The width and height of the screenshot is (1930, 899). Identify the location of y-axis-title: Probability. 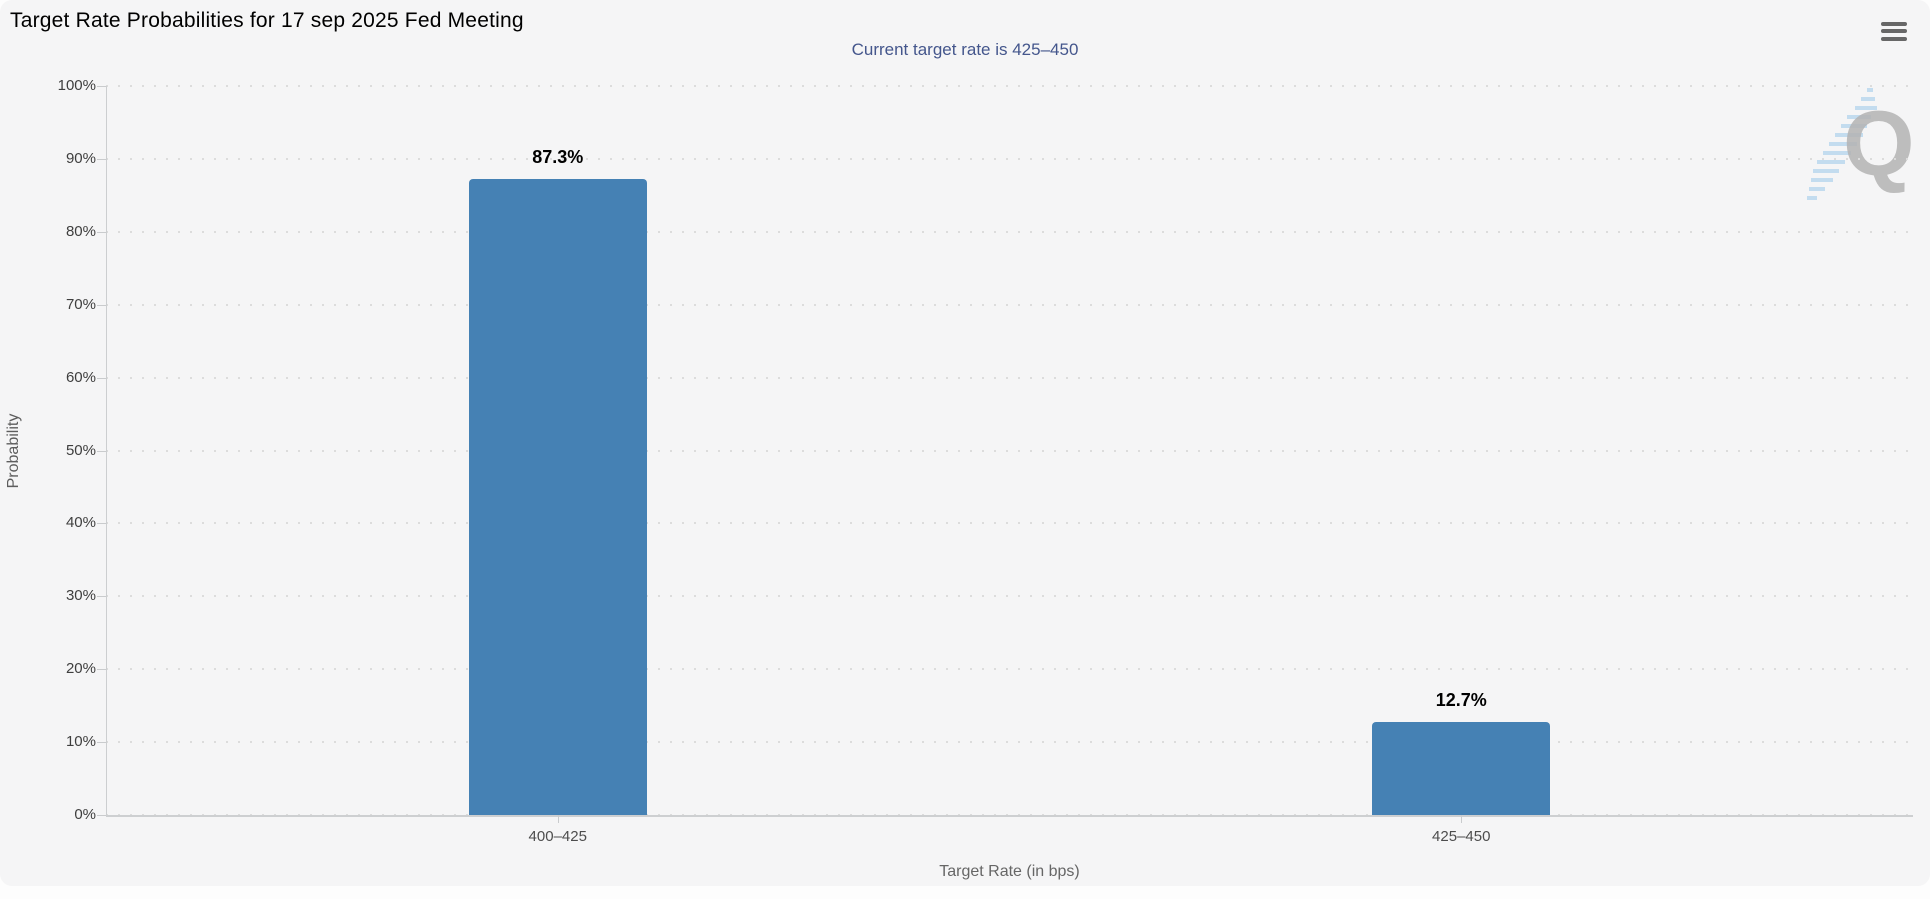
(13, 451).